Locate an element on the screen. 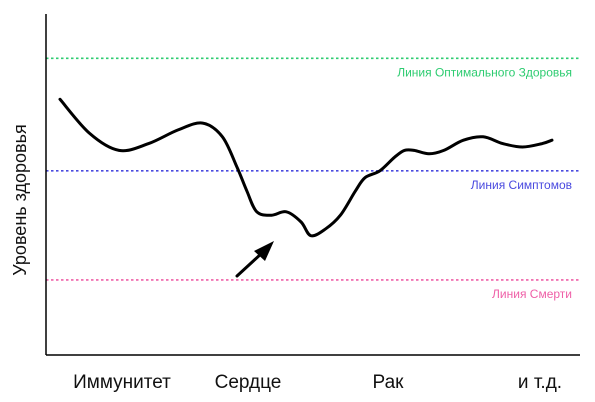 Image resolution: width=595 pixels, height=402 pixels. reference-line-label: Линия Смерти is located at coordinates (532, 294).